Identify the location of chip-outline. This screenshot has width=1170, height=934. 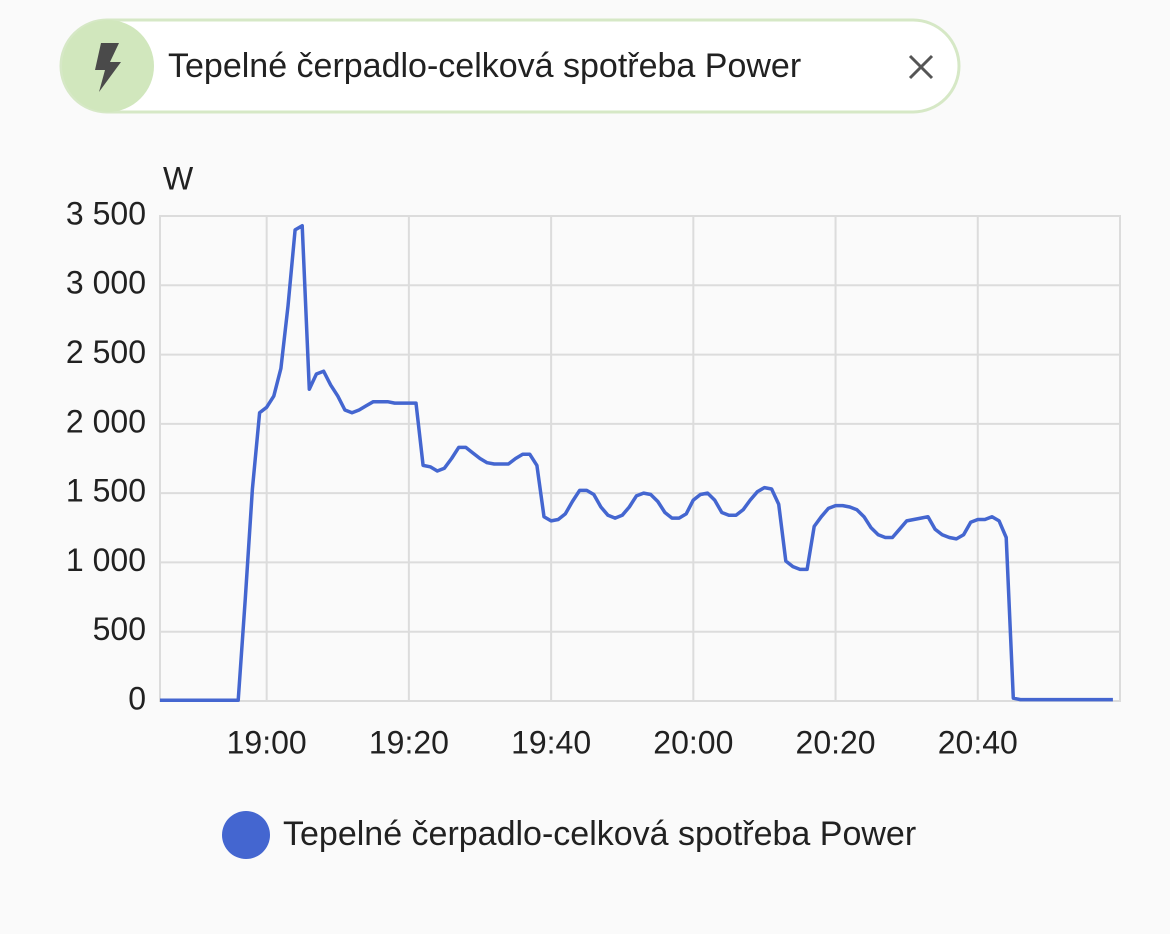
(510, 66).